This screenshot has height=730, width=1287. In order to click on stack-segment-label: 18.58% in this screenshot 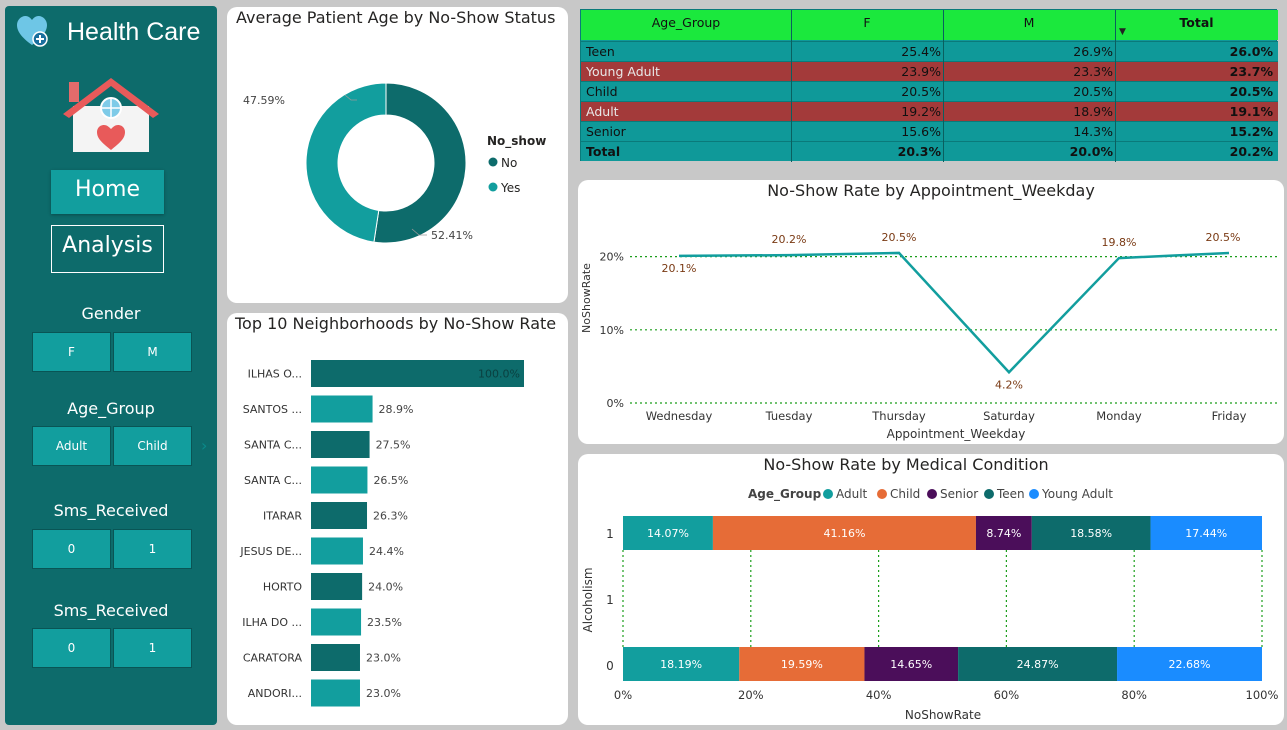, I will do `click(1091, 533)`.